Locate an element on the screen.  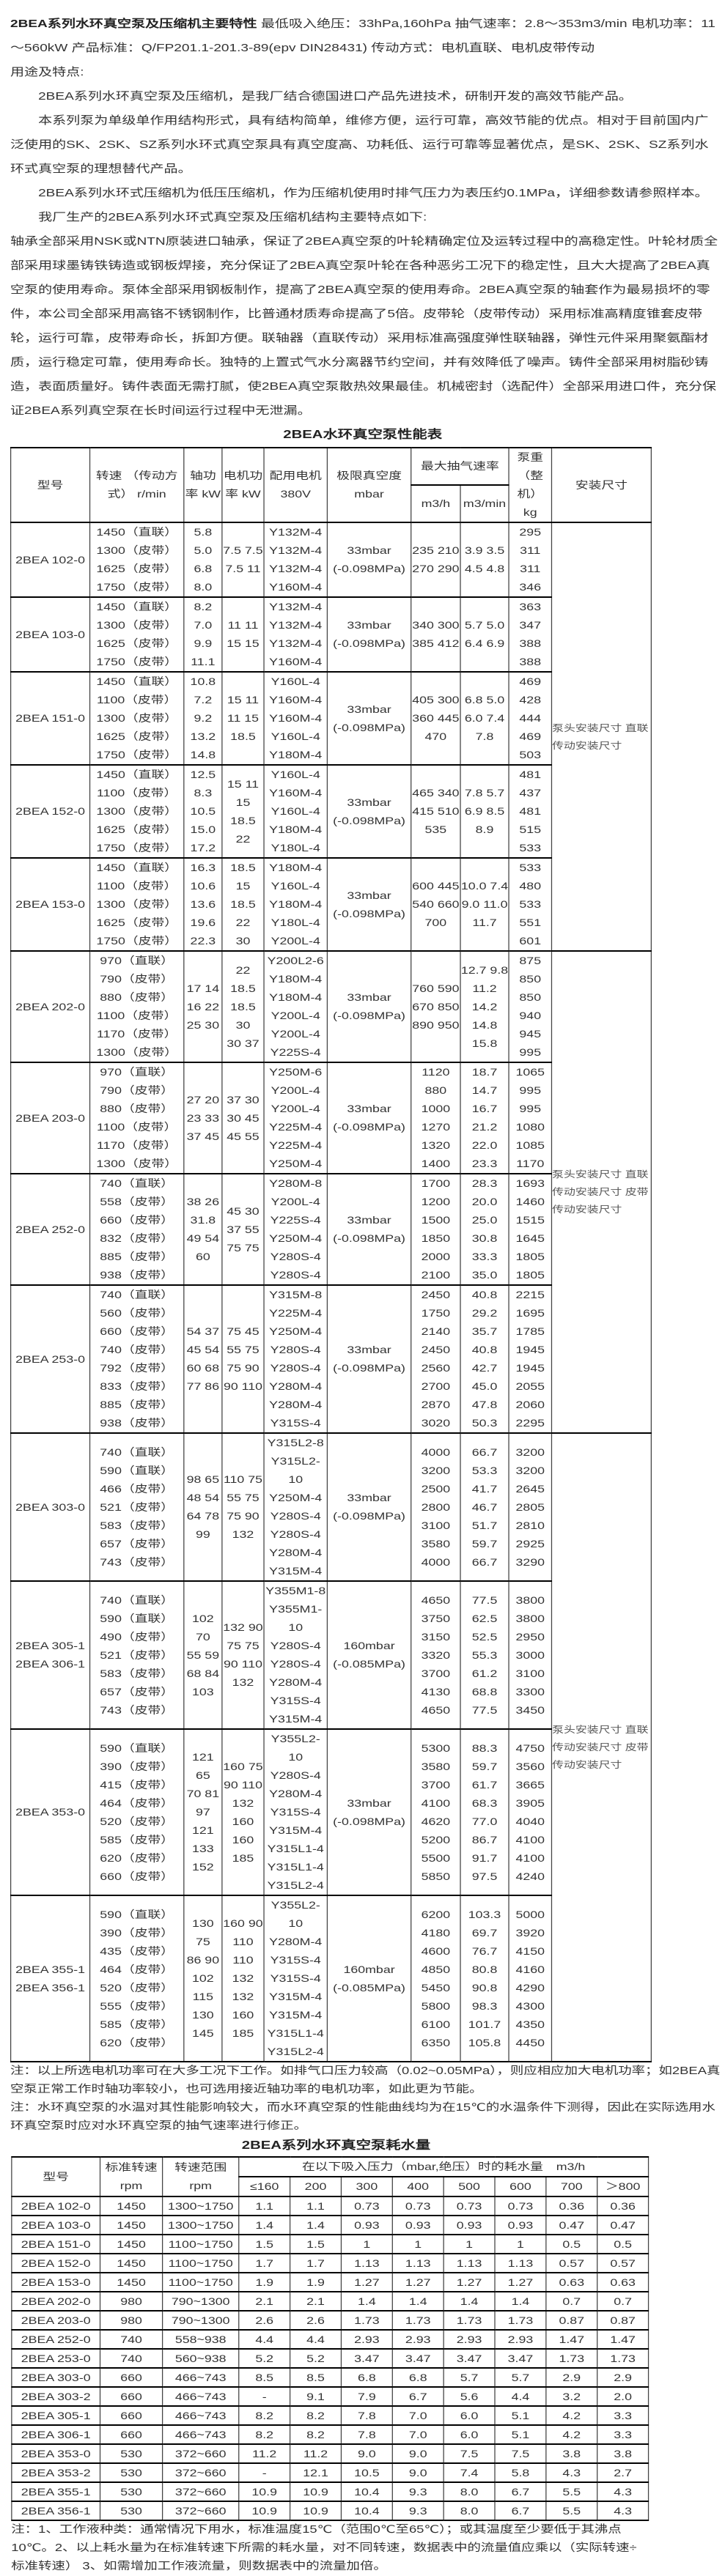
shaft-power-cell: 12.5 8.3 10.5 15.0 17.2 is located at coordinates (203, 811).